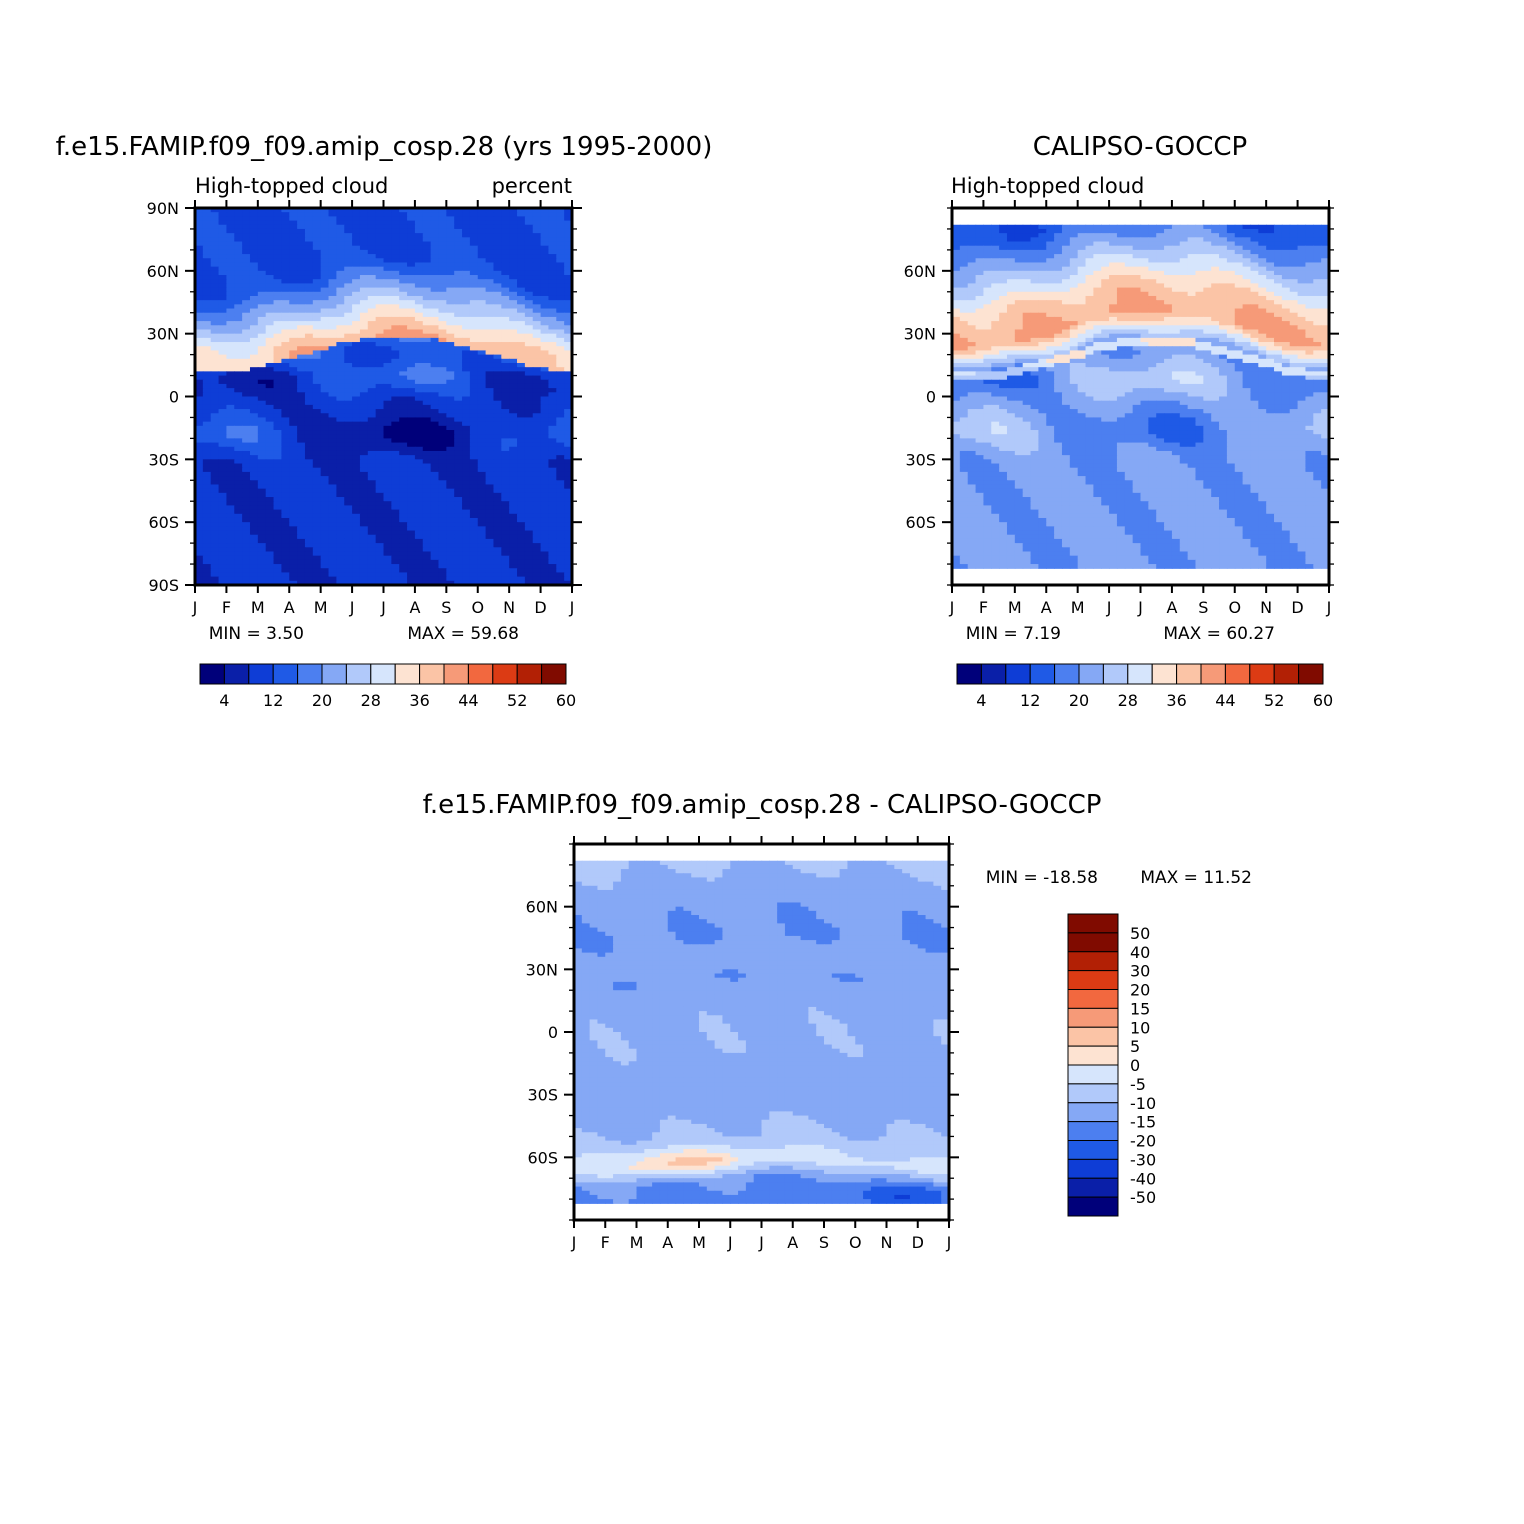  I want to click on colorbar-swatch, so click(480, 674).